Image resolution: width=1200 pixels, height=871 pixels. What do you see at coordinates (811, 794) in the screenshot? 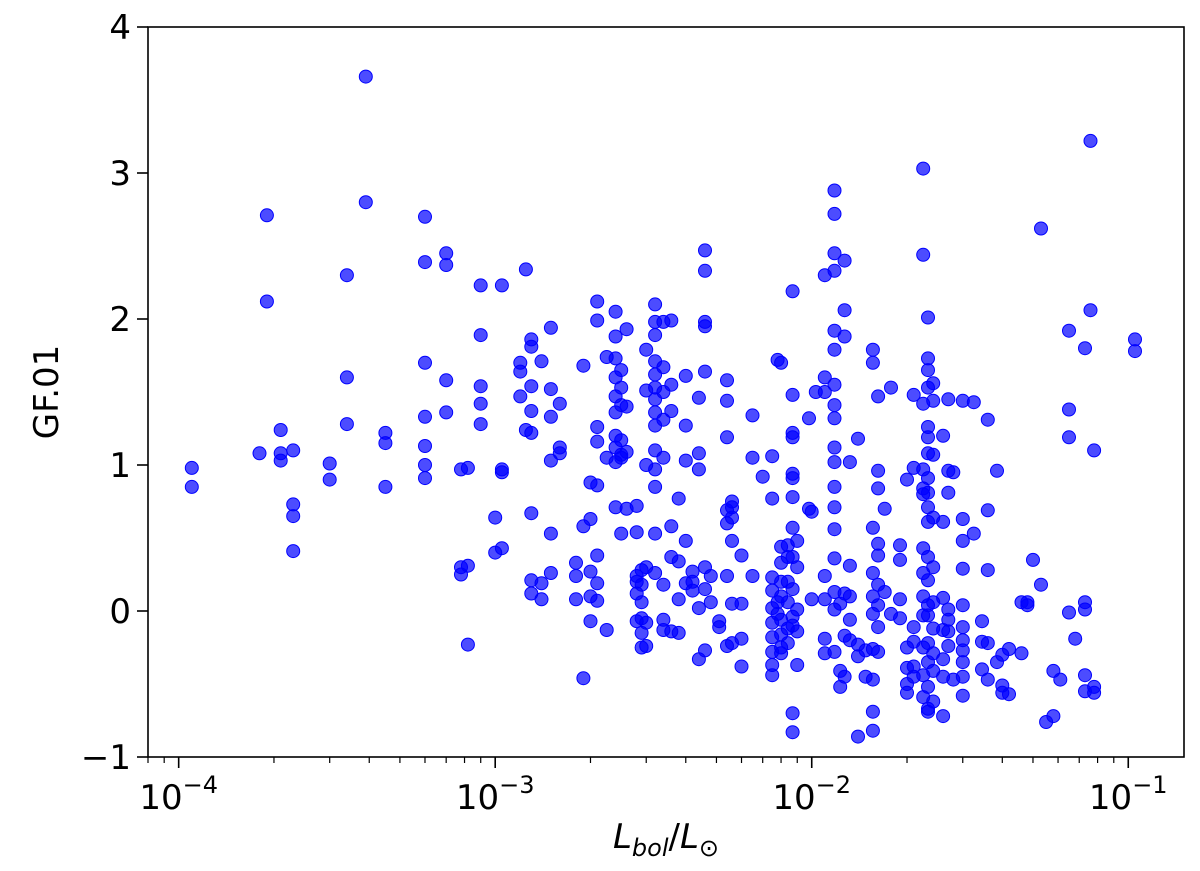
I see `x-tick-label: 10⁻²` at bounding box center [811, 794].